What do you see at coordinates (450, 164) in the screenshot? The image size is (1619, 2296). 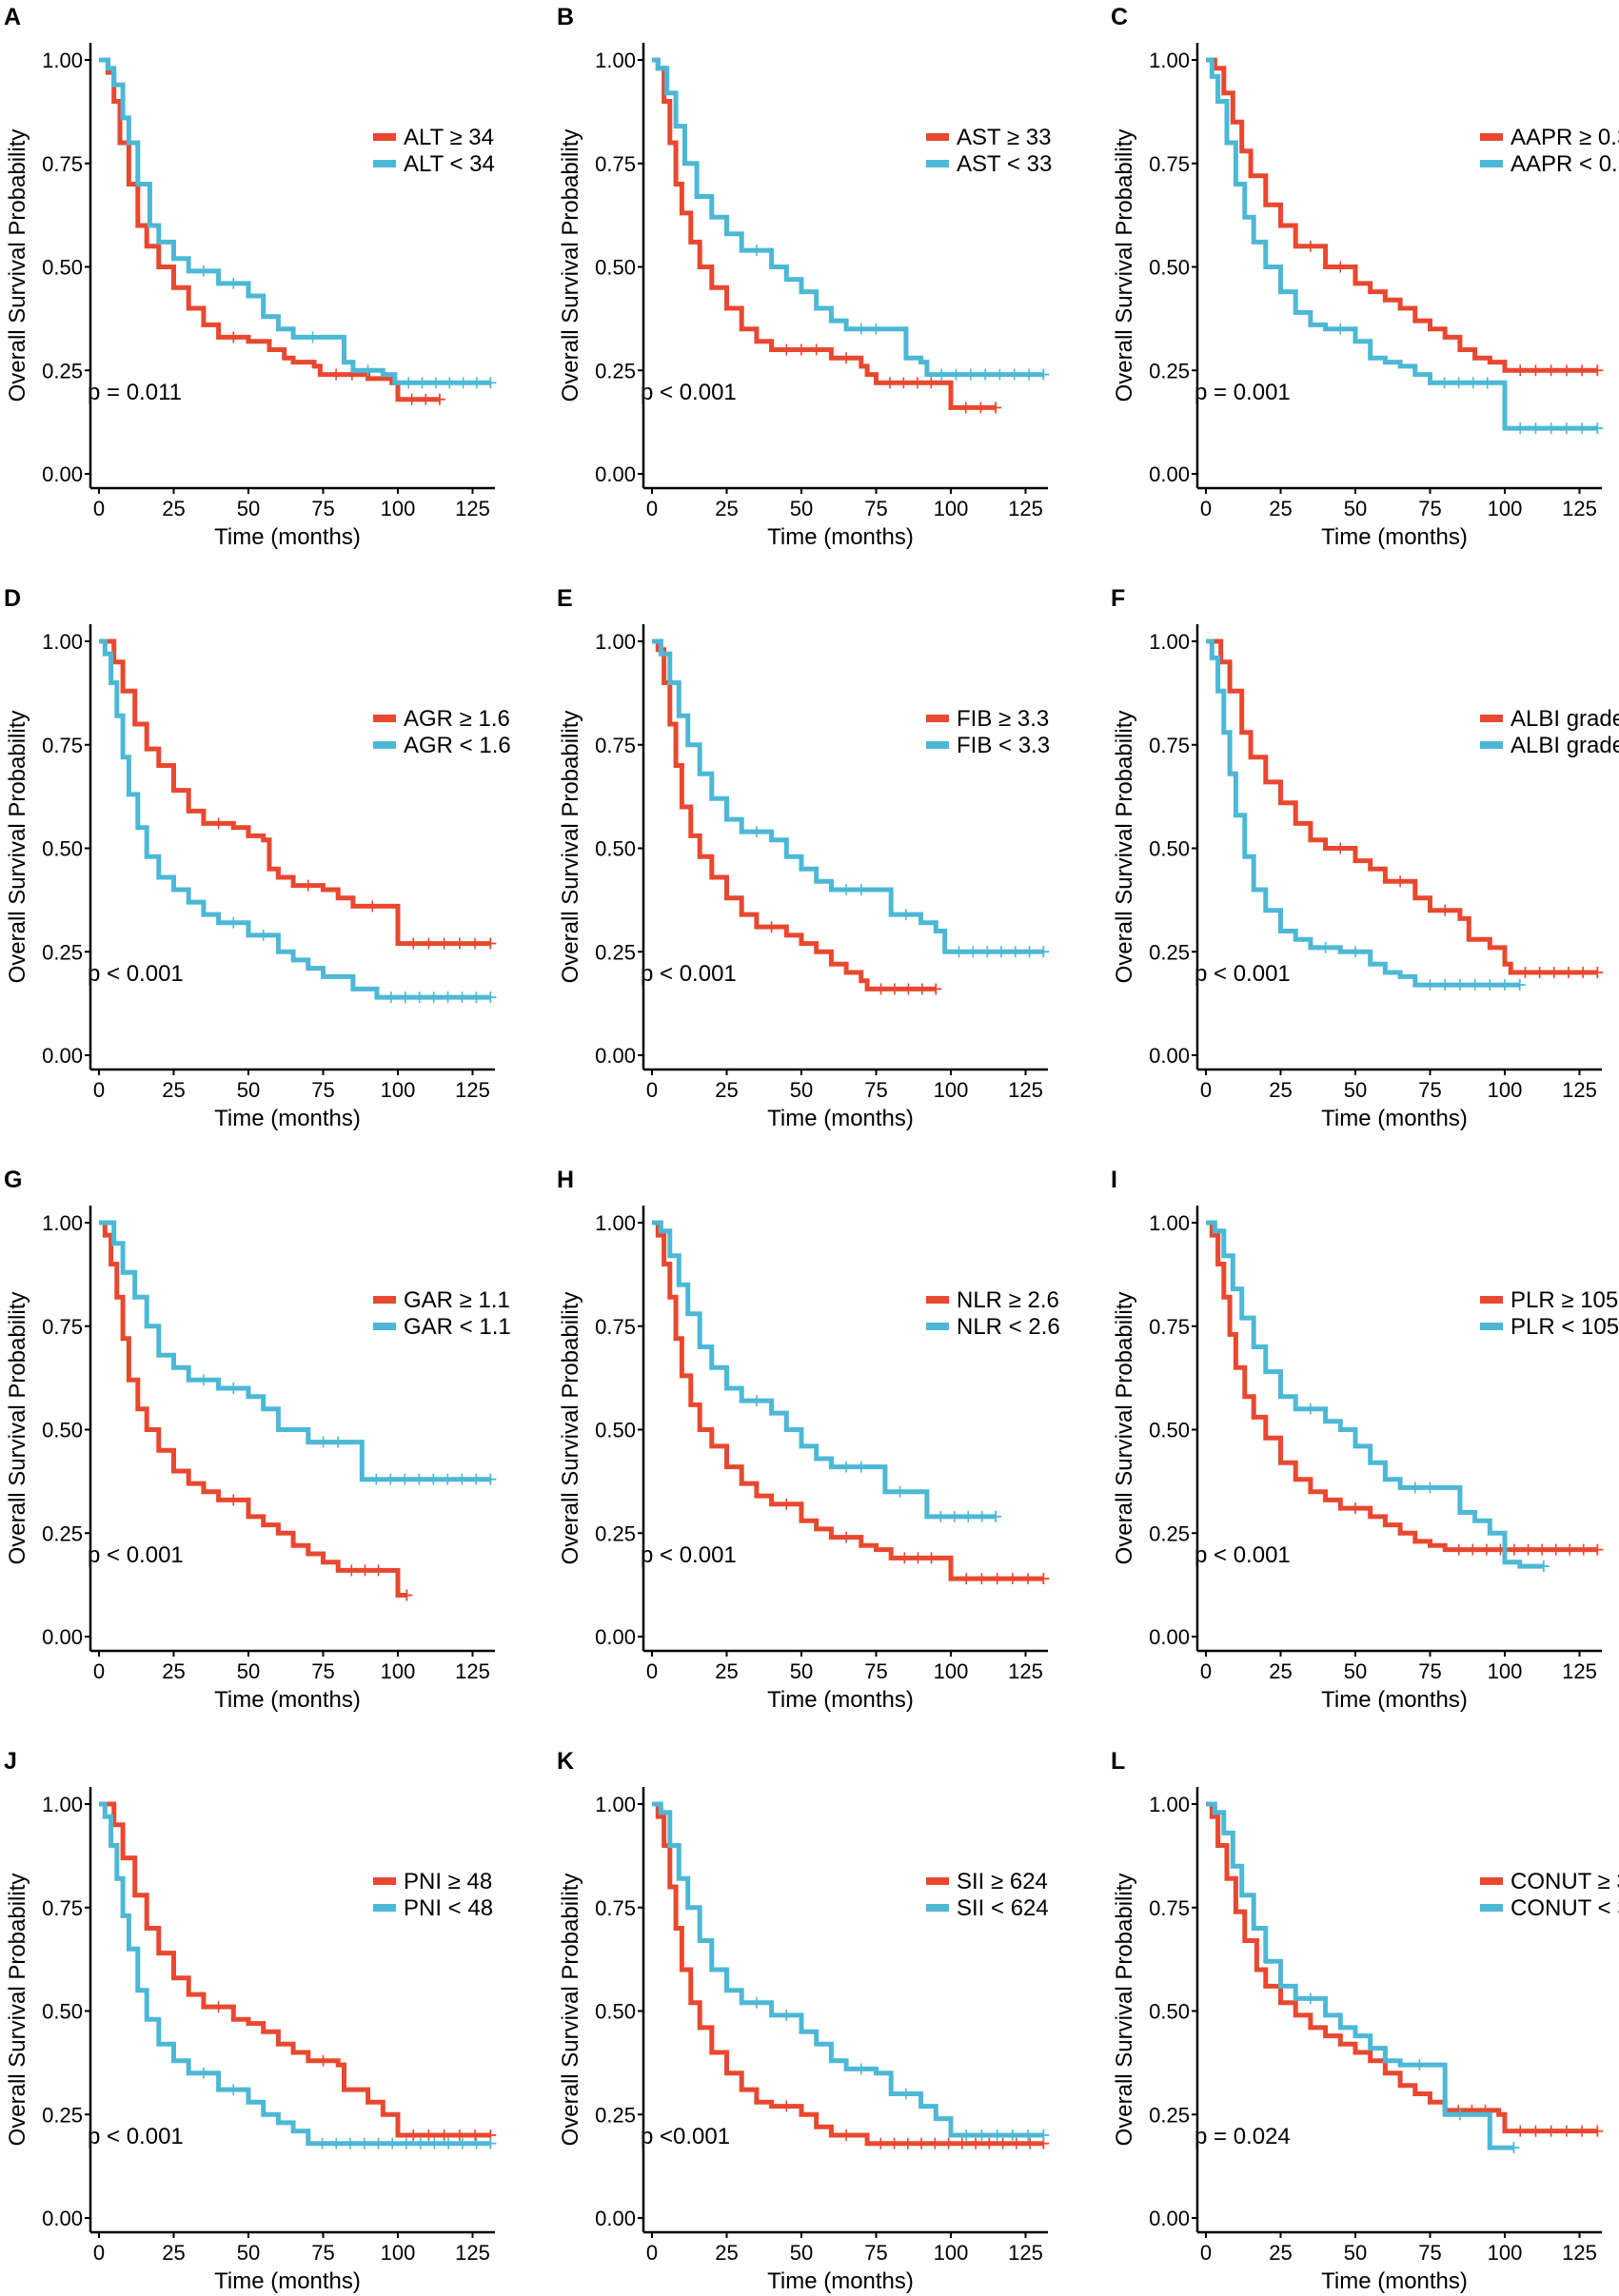 I see `legend-label-low: ALT < 34` at bounding box center [450, 164].